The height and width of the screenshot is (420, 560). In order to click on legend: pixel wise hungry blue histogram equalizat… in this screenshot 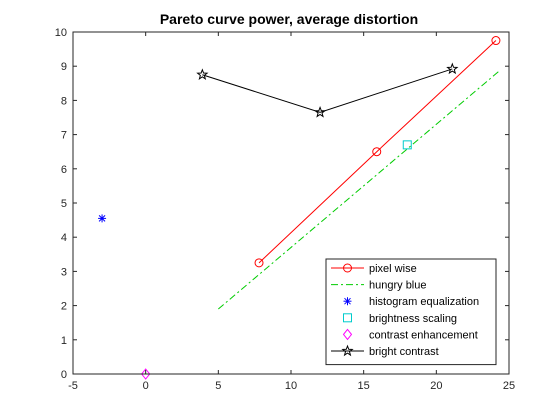, I will do `click(411, 312)`.